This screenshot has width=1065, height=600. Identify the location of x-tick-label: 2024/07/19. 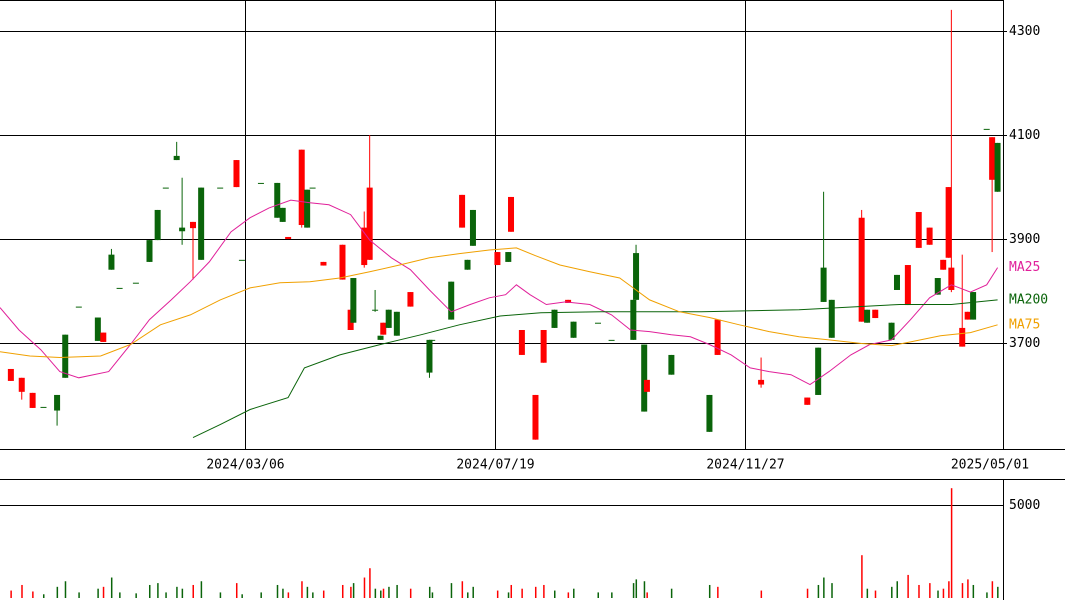
(495, 465).